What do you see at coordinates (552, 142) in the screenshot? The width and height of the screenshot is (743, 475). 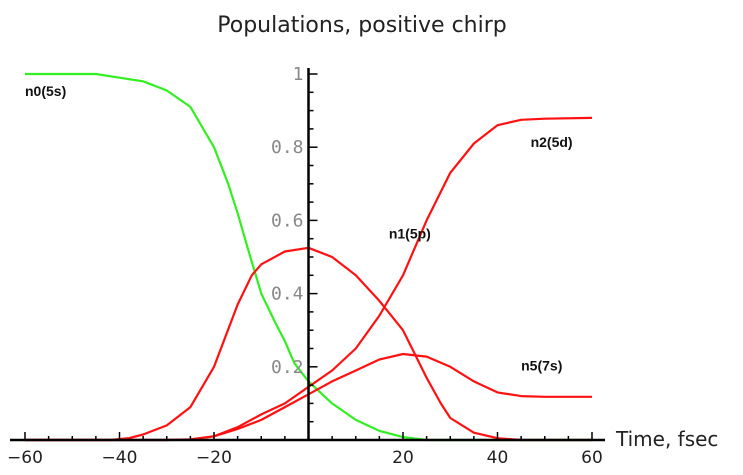 I see `series-label-n2-5d: n2(5d)` at bounding box center [552, 142].